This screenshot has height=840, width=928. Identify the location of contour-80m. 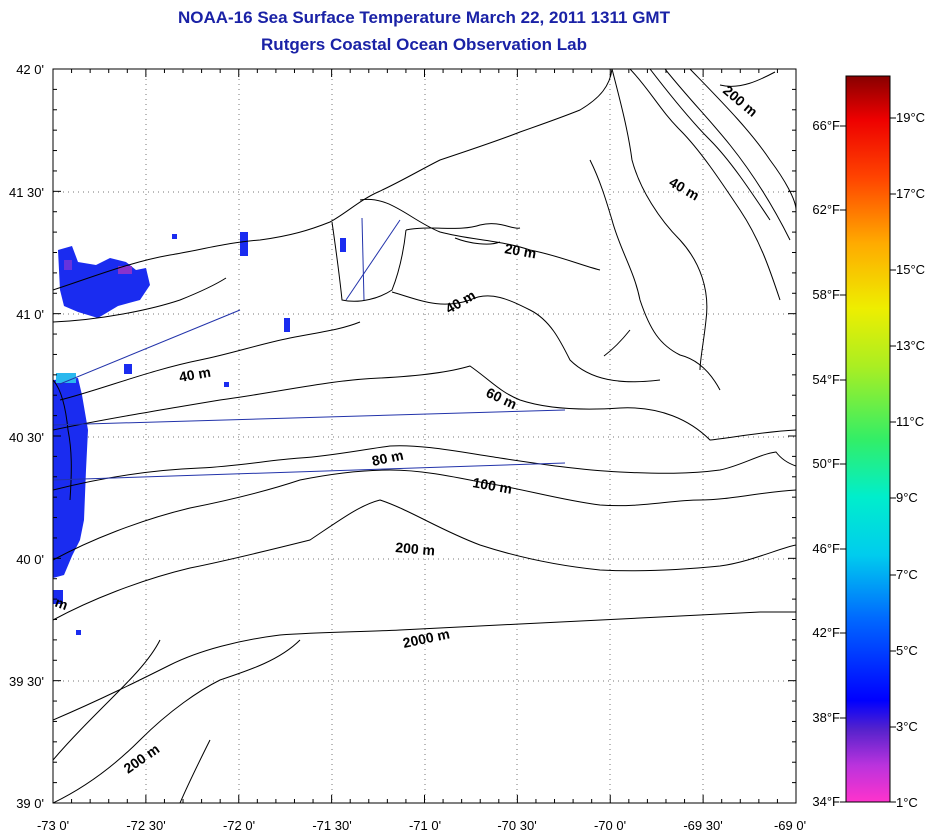
(424, 468).